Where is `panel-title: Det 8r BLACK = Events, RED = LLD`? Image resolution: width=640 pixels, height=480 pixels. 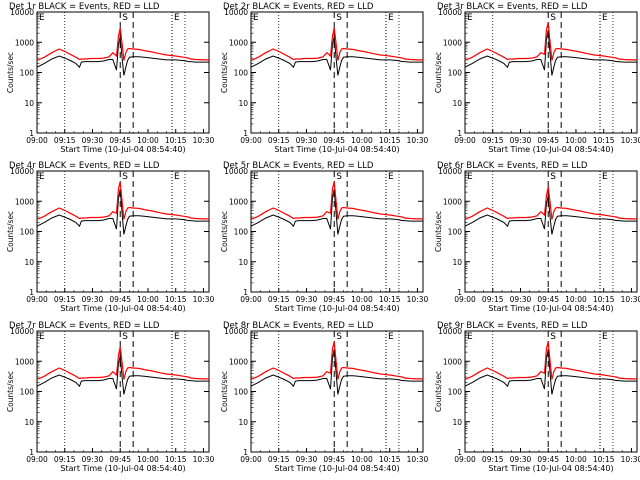 panel-title: Det 8r BLACK = Events, RED = LLD is located at coordinates (298, 326).